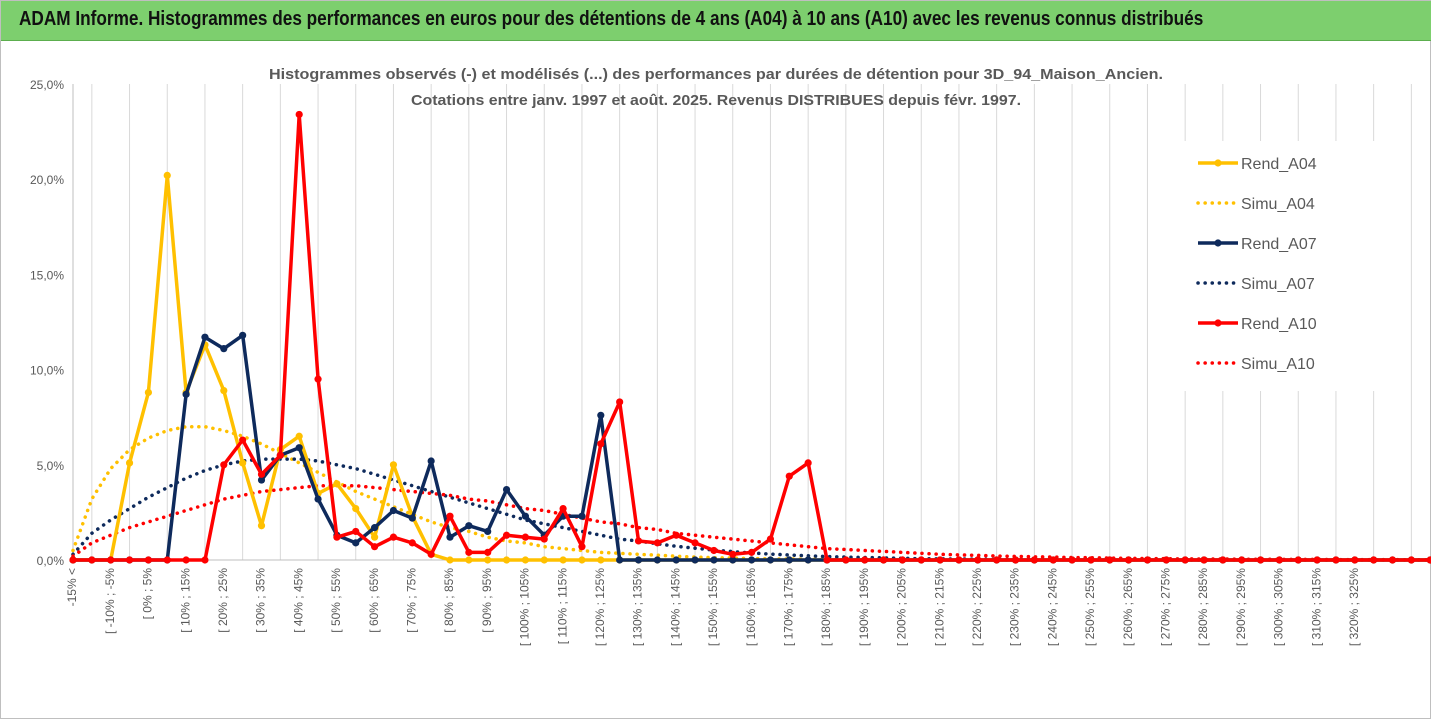 This screenshot has width=1431, height=720. Describe the element at coordinates (1255, 284) in the screenshot. I see `legend-item: Simu_A07` at that location.